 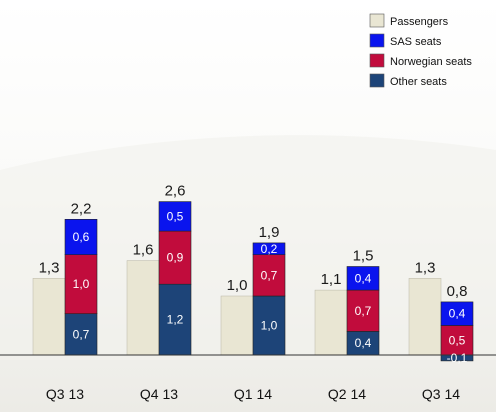 I want to click on value-label-other-seats-q4-13: 1,2, so click(x=175, y=320).